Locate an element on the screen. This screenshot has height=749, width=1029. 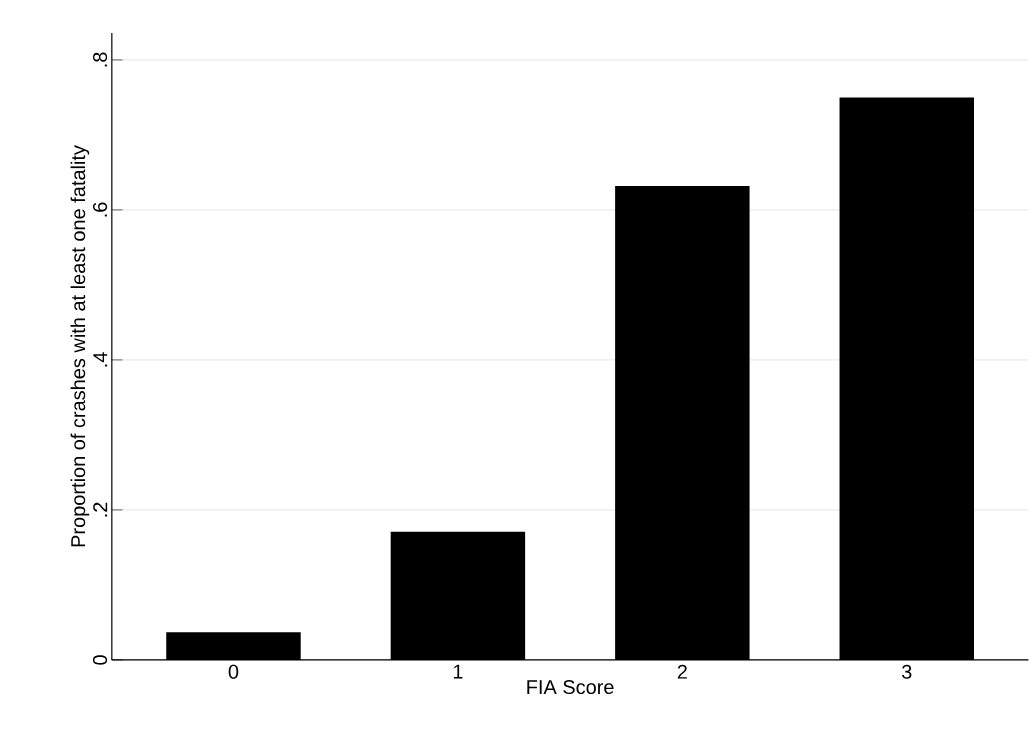
y-axis-title: Proportion of crashes with at least one fatality is located at coordinates (80, 346).